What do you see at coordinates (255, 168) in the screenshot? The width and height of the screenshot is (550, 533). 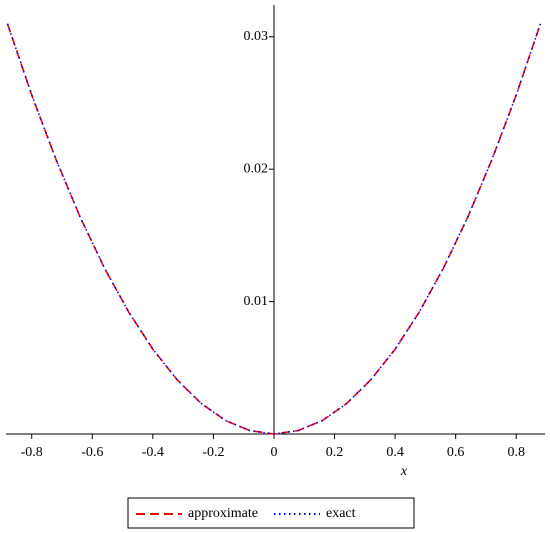 I see `y-tick-label: 0.02` at bounding box center [255, 168].